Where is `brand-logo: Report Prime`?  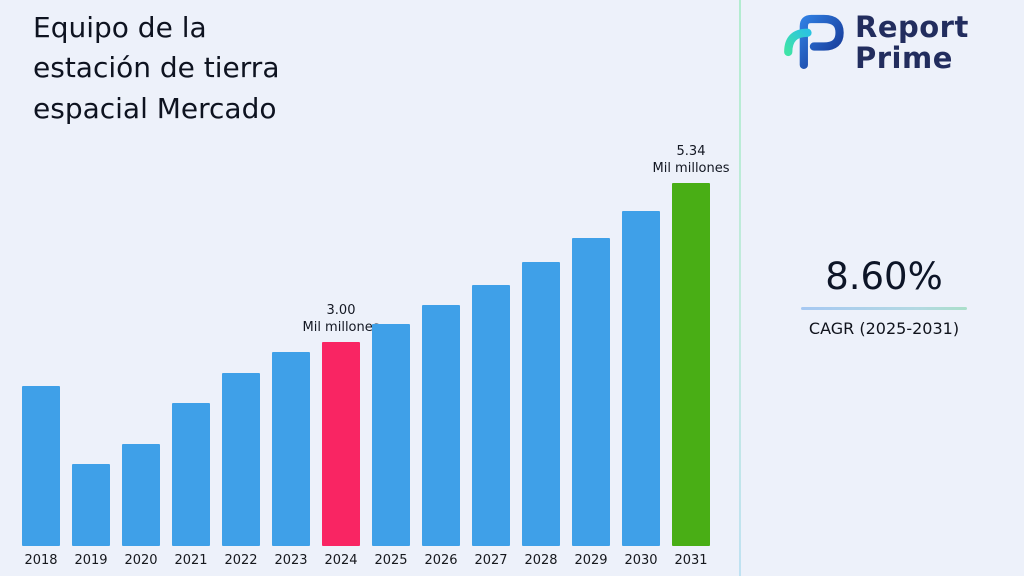
brand-logo: Report Prime is located at coordinates (874, 43).